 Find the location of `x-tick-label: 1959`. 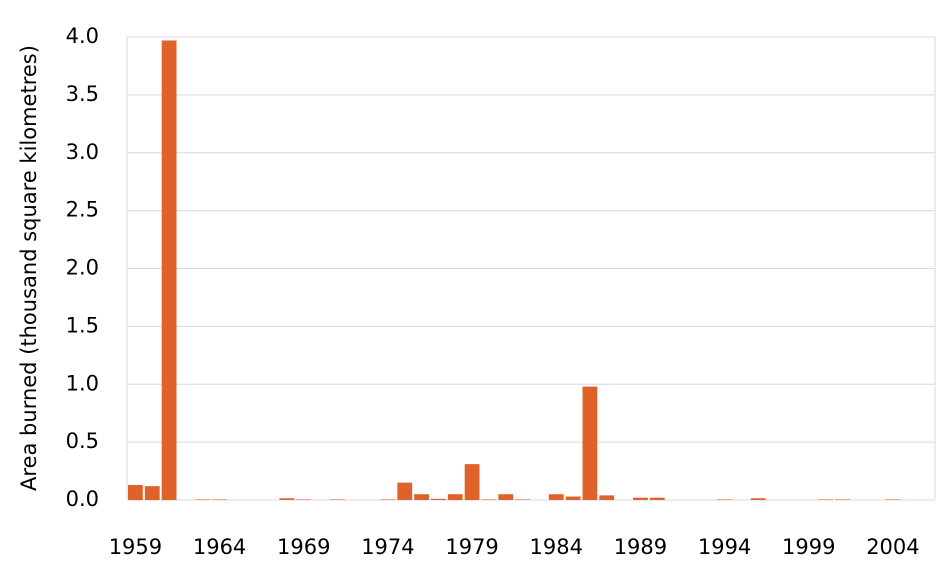

x-tick-label: 1959 is located at coordinates (135, 547).